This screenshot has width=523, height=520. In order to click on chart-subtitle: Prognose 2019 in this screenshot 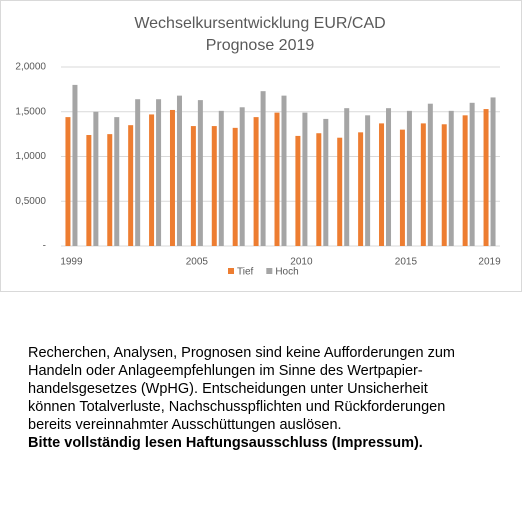, I will do `click(260, 45)`.